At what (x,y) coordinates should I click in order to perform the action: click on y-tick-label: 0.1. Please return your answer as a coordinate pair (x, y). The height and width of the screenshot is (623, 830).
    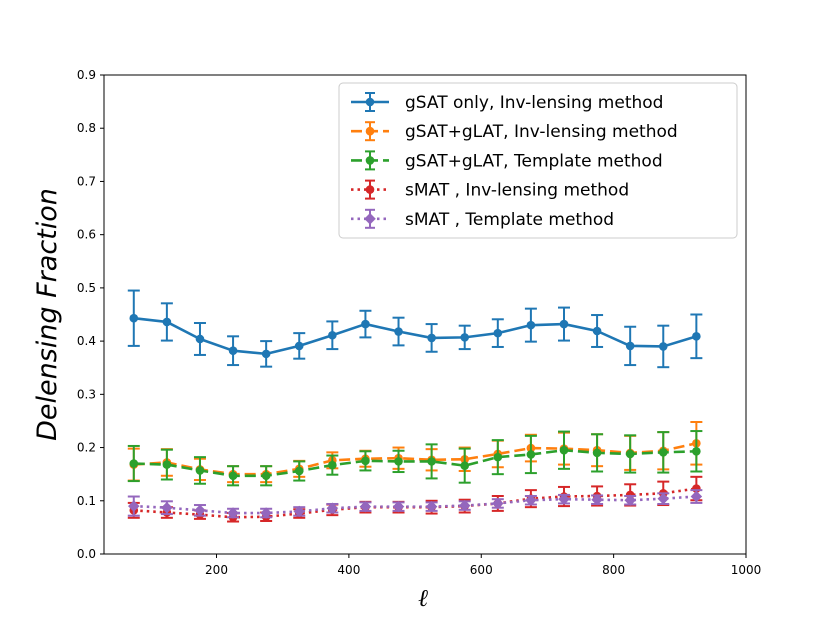
    Looking at the image, I should click on (86, 501).